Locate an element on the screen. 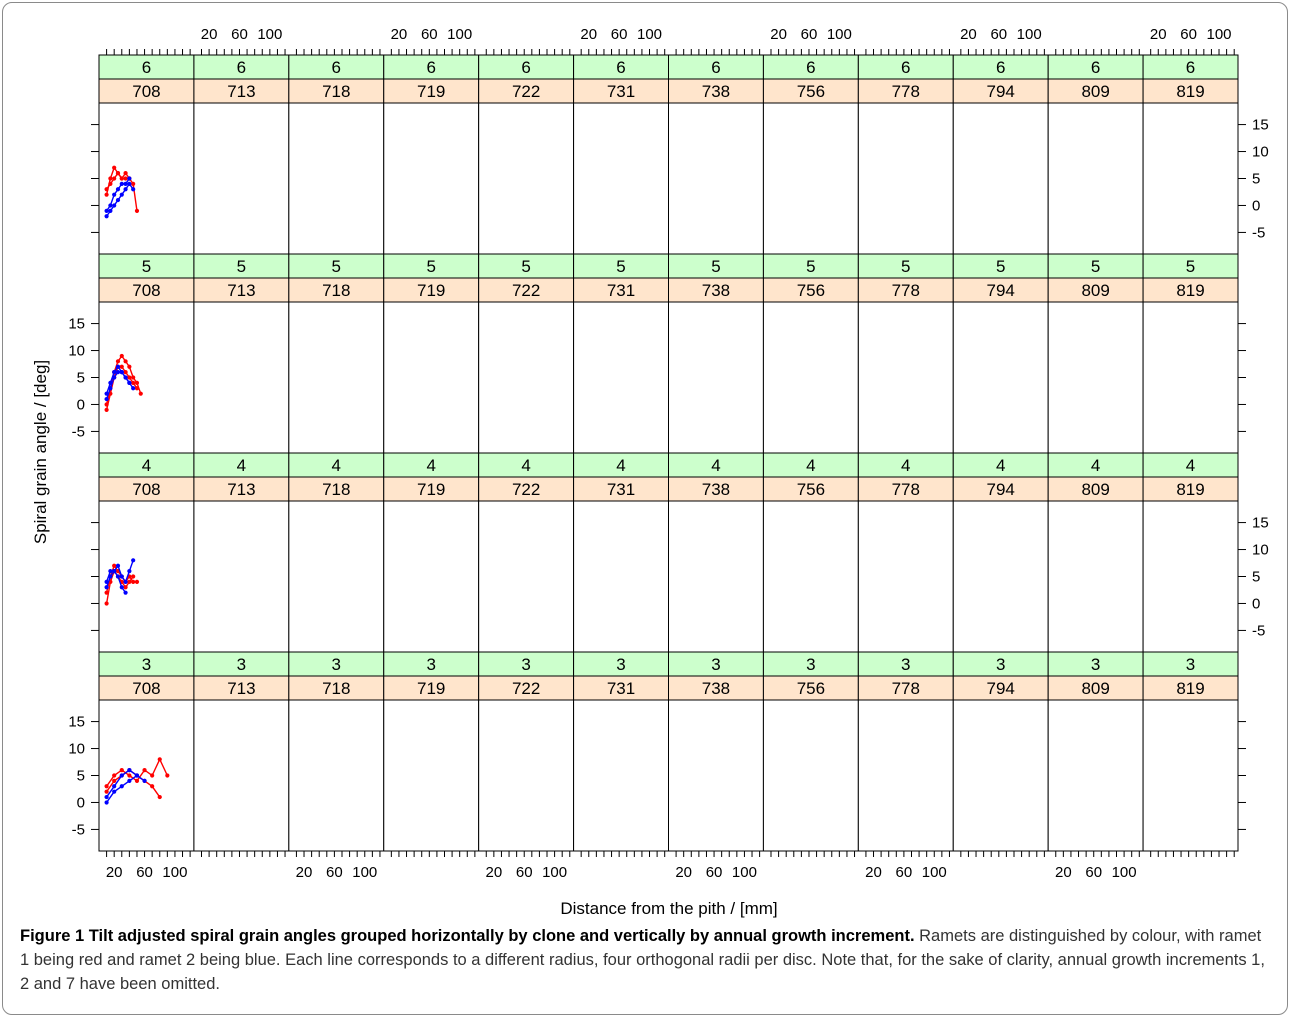  bottom-tick-label: 100 is located at coordinates (554, 872).